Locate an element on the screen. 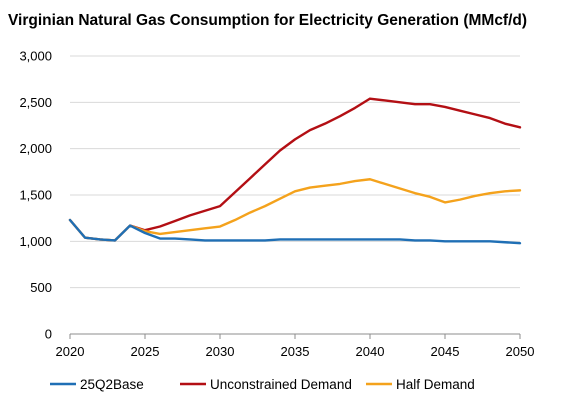 The height and width of the screenshot is (412, 576). x-tick-label-2035: 2035 is located at coordinates (295, 351).